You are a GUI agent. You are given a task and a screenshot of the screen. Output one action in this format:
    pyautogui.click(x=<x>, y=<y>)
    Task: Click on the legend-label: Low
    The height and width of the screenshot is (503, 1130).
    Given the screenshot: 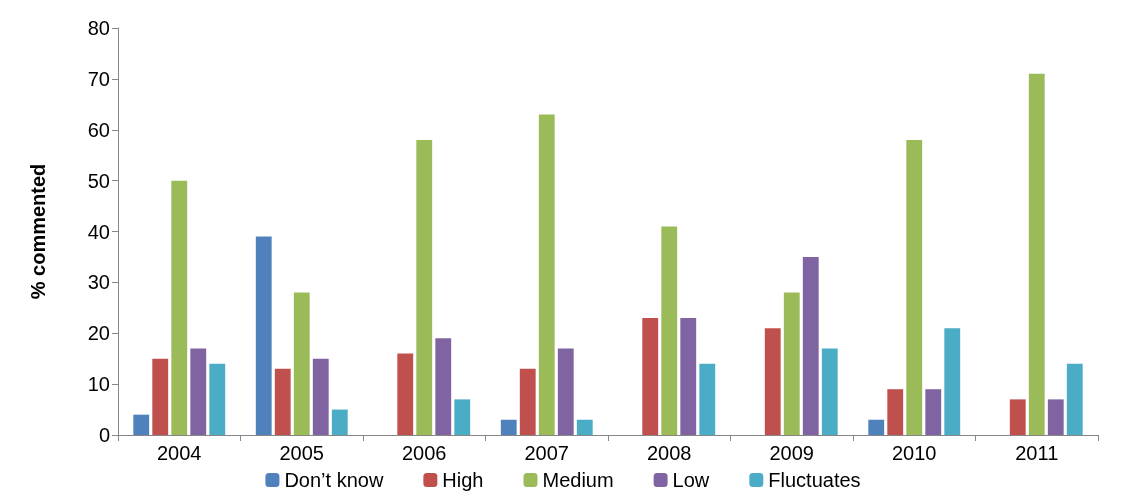 What is the action you would take?
    pyautogui.click(x=691, y=480)
    